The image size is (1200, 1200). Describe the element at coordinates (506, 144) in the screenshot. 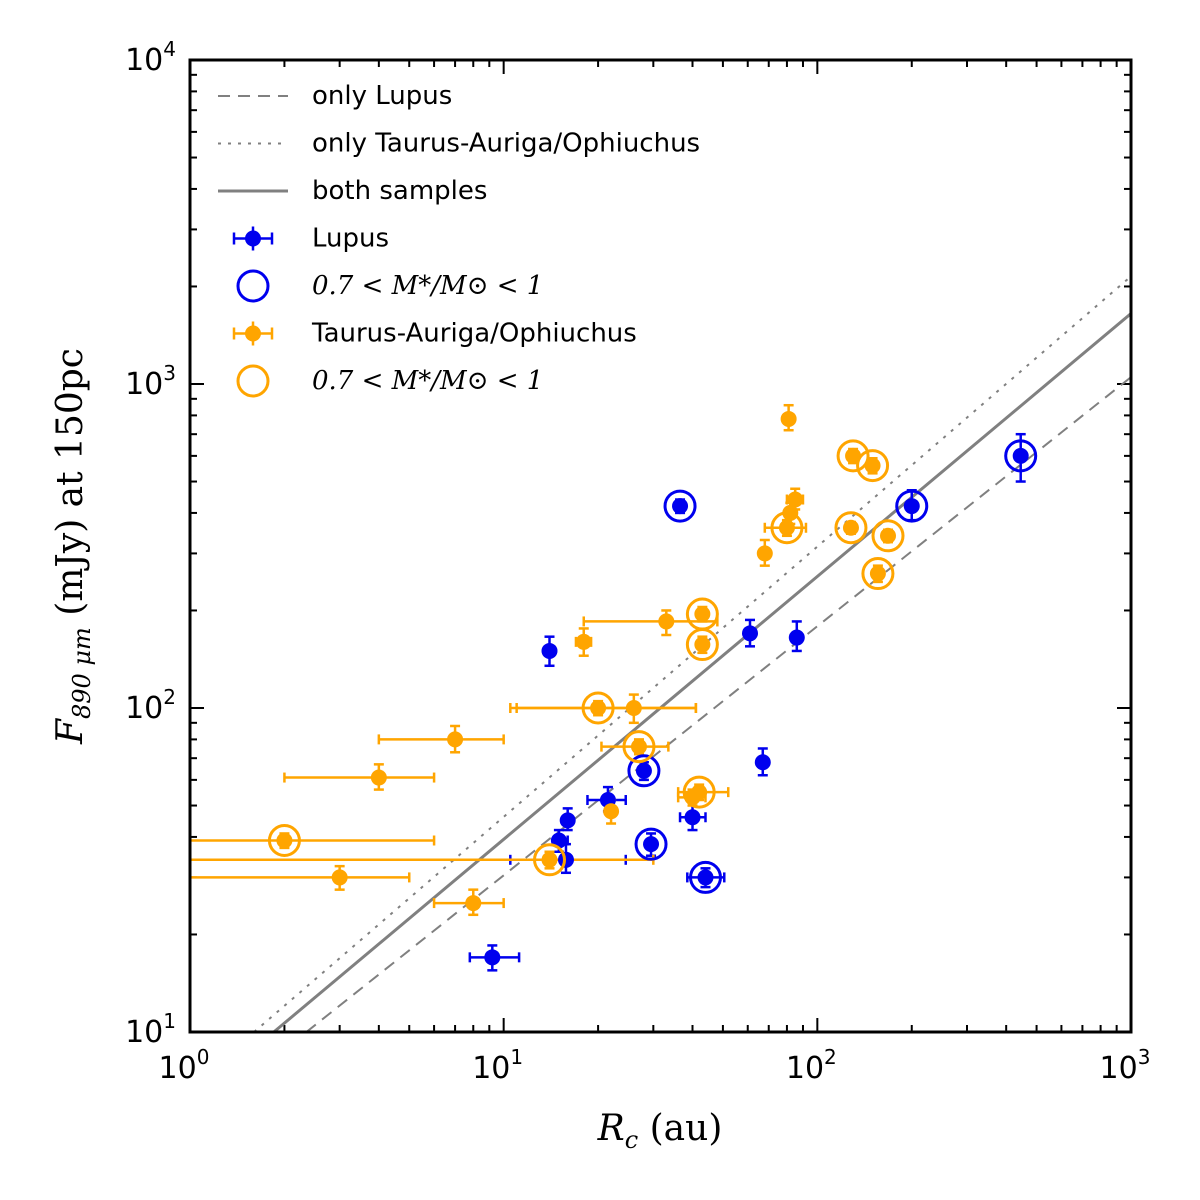

I see `legend-label: only Taurus-Auriga/Ophiuchus` at that location.